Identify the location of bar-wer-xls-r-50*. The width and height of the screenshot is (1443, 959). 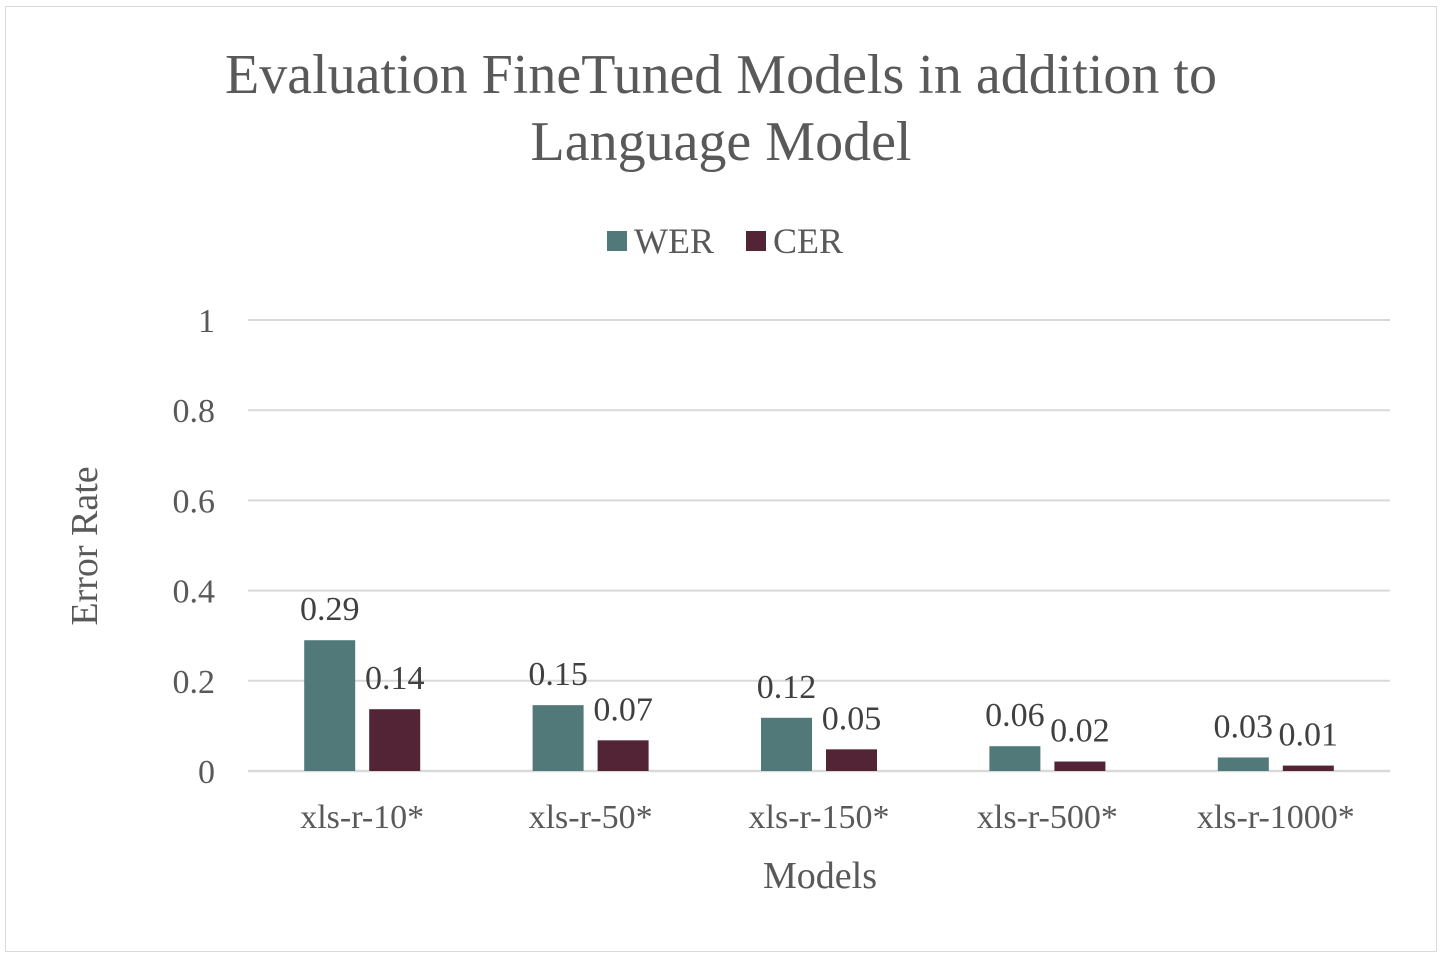
(558, 738).